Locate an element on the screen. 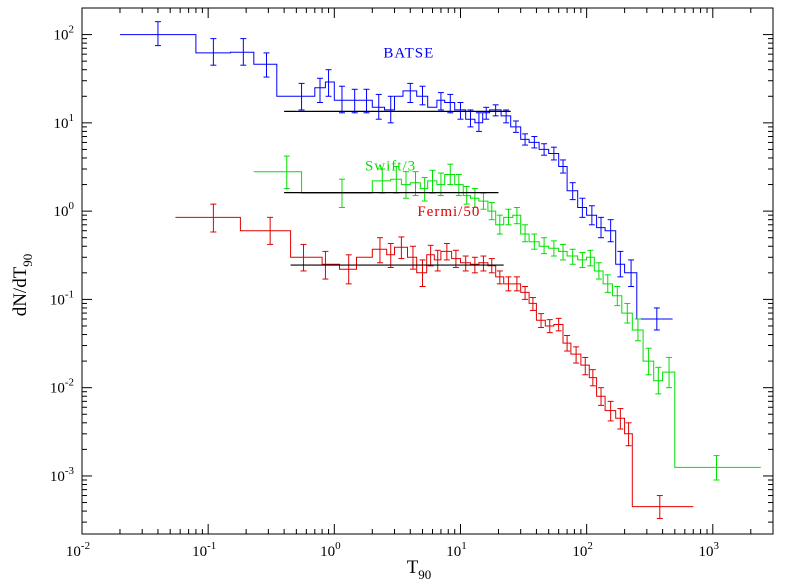 The width and height of the screenshot is (789, 582). y-tick-label: 10⁻² is located at coordinates (62, 387).